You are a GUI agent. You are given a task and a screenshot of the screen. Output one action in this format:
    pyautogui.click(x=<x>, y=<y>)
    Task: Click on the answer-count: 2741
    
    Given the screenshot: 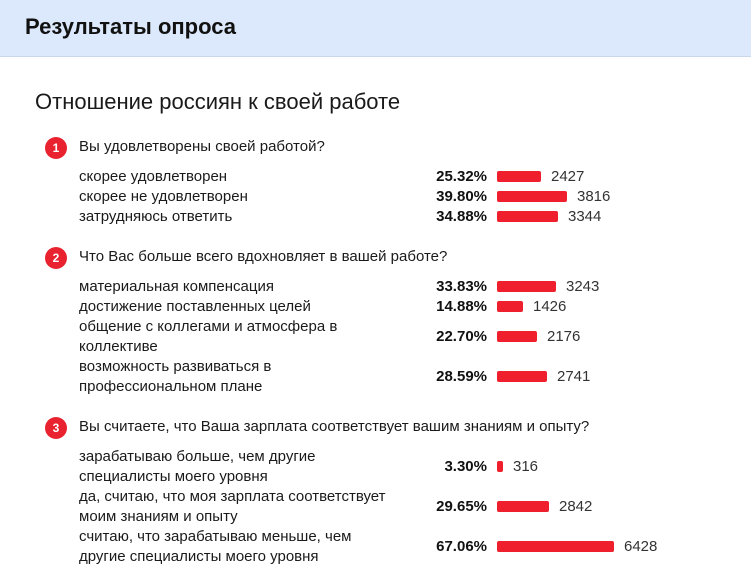 What is the action you would take?
    pyautogui.click(x=574, y=376)
    